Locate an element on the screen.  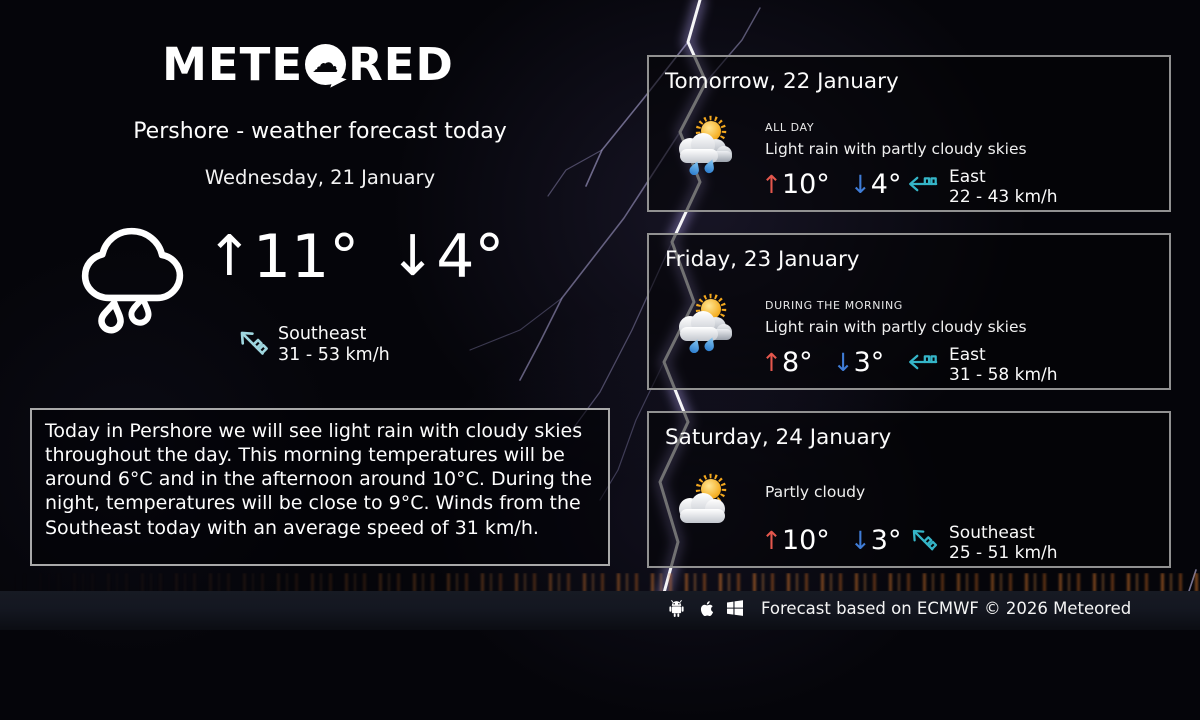
card-temperatures: ↑ 10° ↓ 3° is located at coordinates (831, 541).